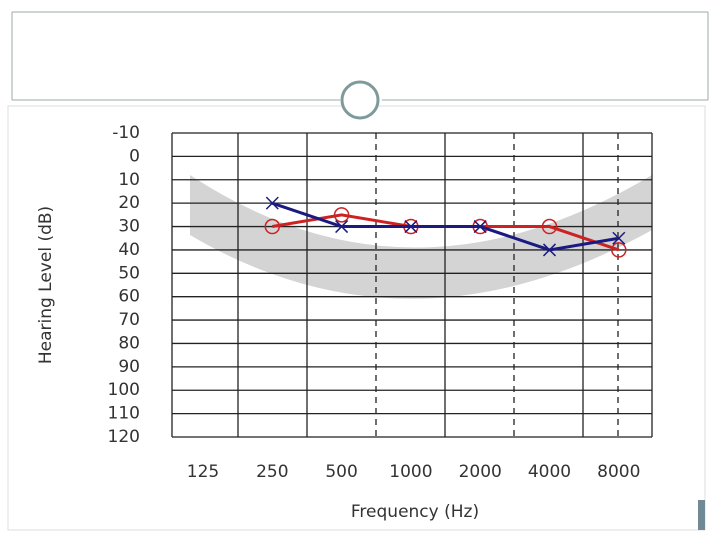 Image resolution: width=720 pixels, height=540 pixels. Describe the element at coordinates (410, 472) in the screenshot. I see `x-tick-label: 1000` at that location.